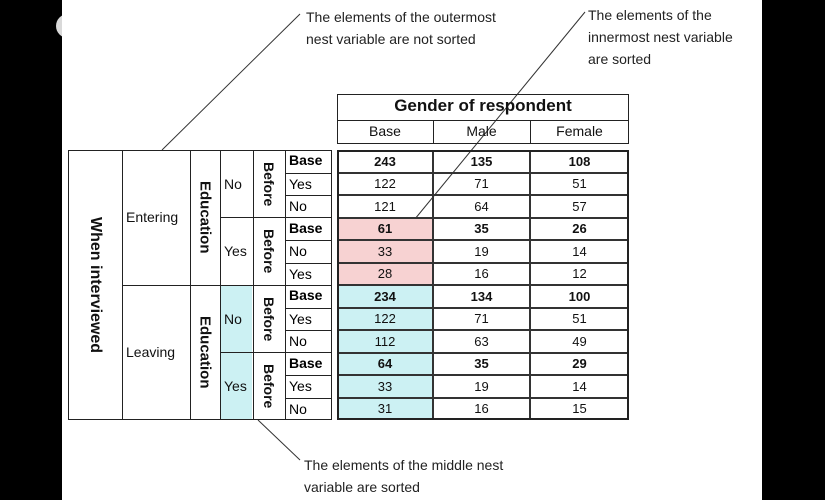 Image resolution: width=825 pixels, height=500 pixels. What do you see at coordinates (233, 184) in the screenshot?
I see `middle-value-1: No` at bounding box center [233, 184].